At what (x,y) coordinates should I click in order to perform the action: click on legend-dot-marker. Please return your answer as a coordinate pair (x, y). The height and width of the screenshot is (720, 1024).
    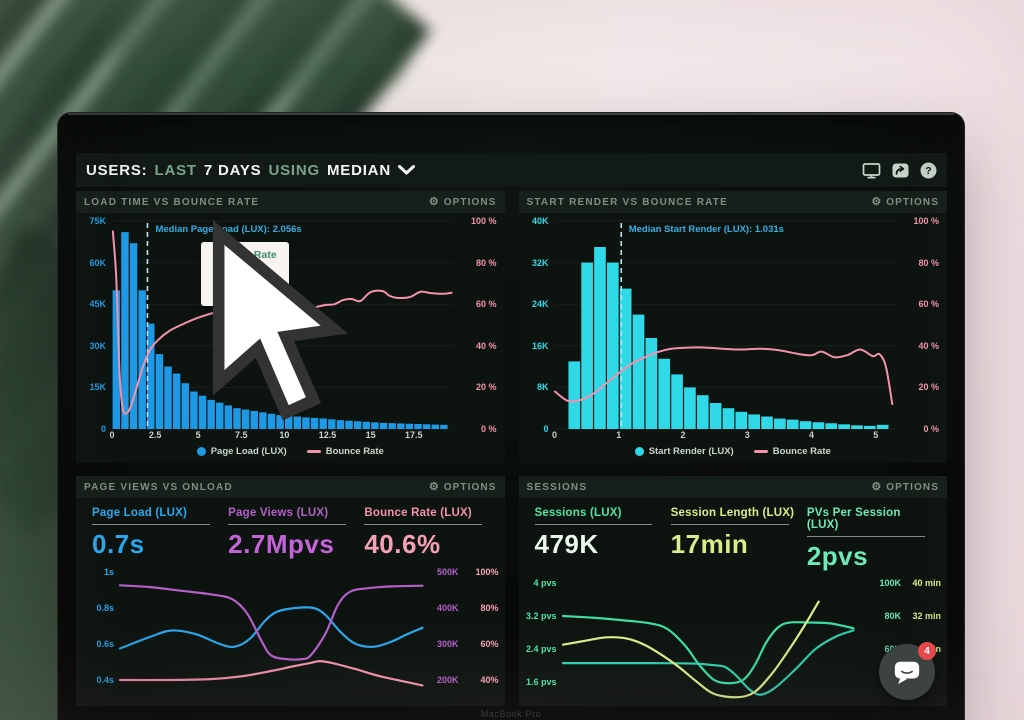
    Looking at the image, I should click on (639, 451).